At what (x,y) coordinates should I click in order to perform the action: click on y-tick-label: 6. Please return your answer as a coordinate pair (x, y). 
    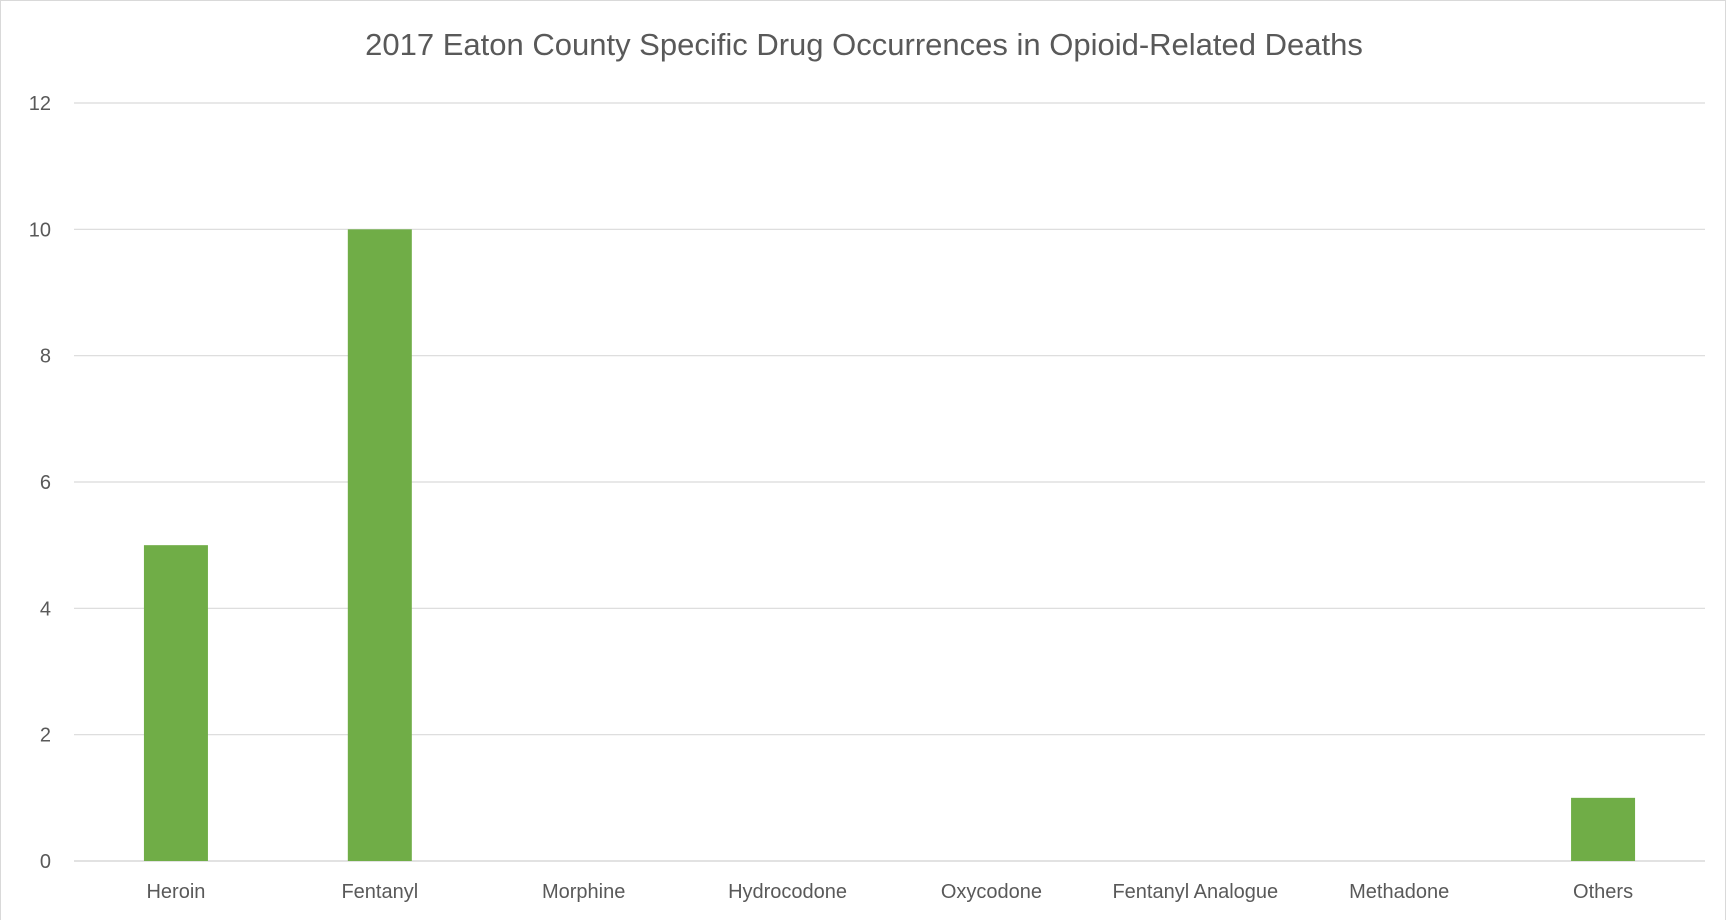
    Looking at the image, I should click on (45, 483).